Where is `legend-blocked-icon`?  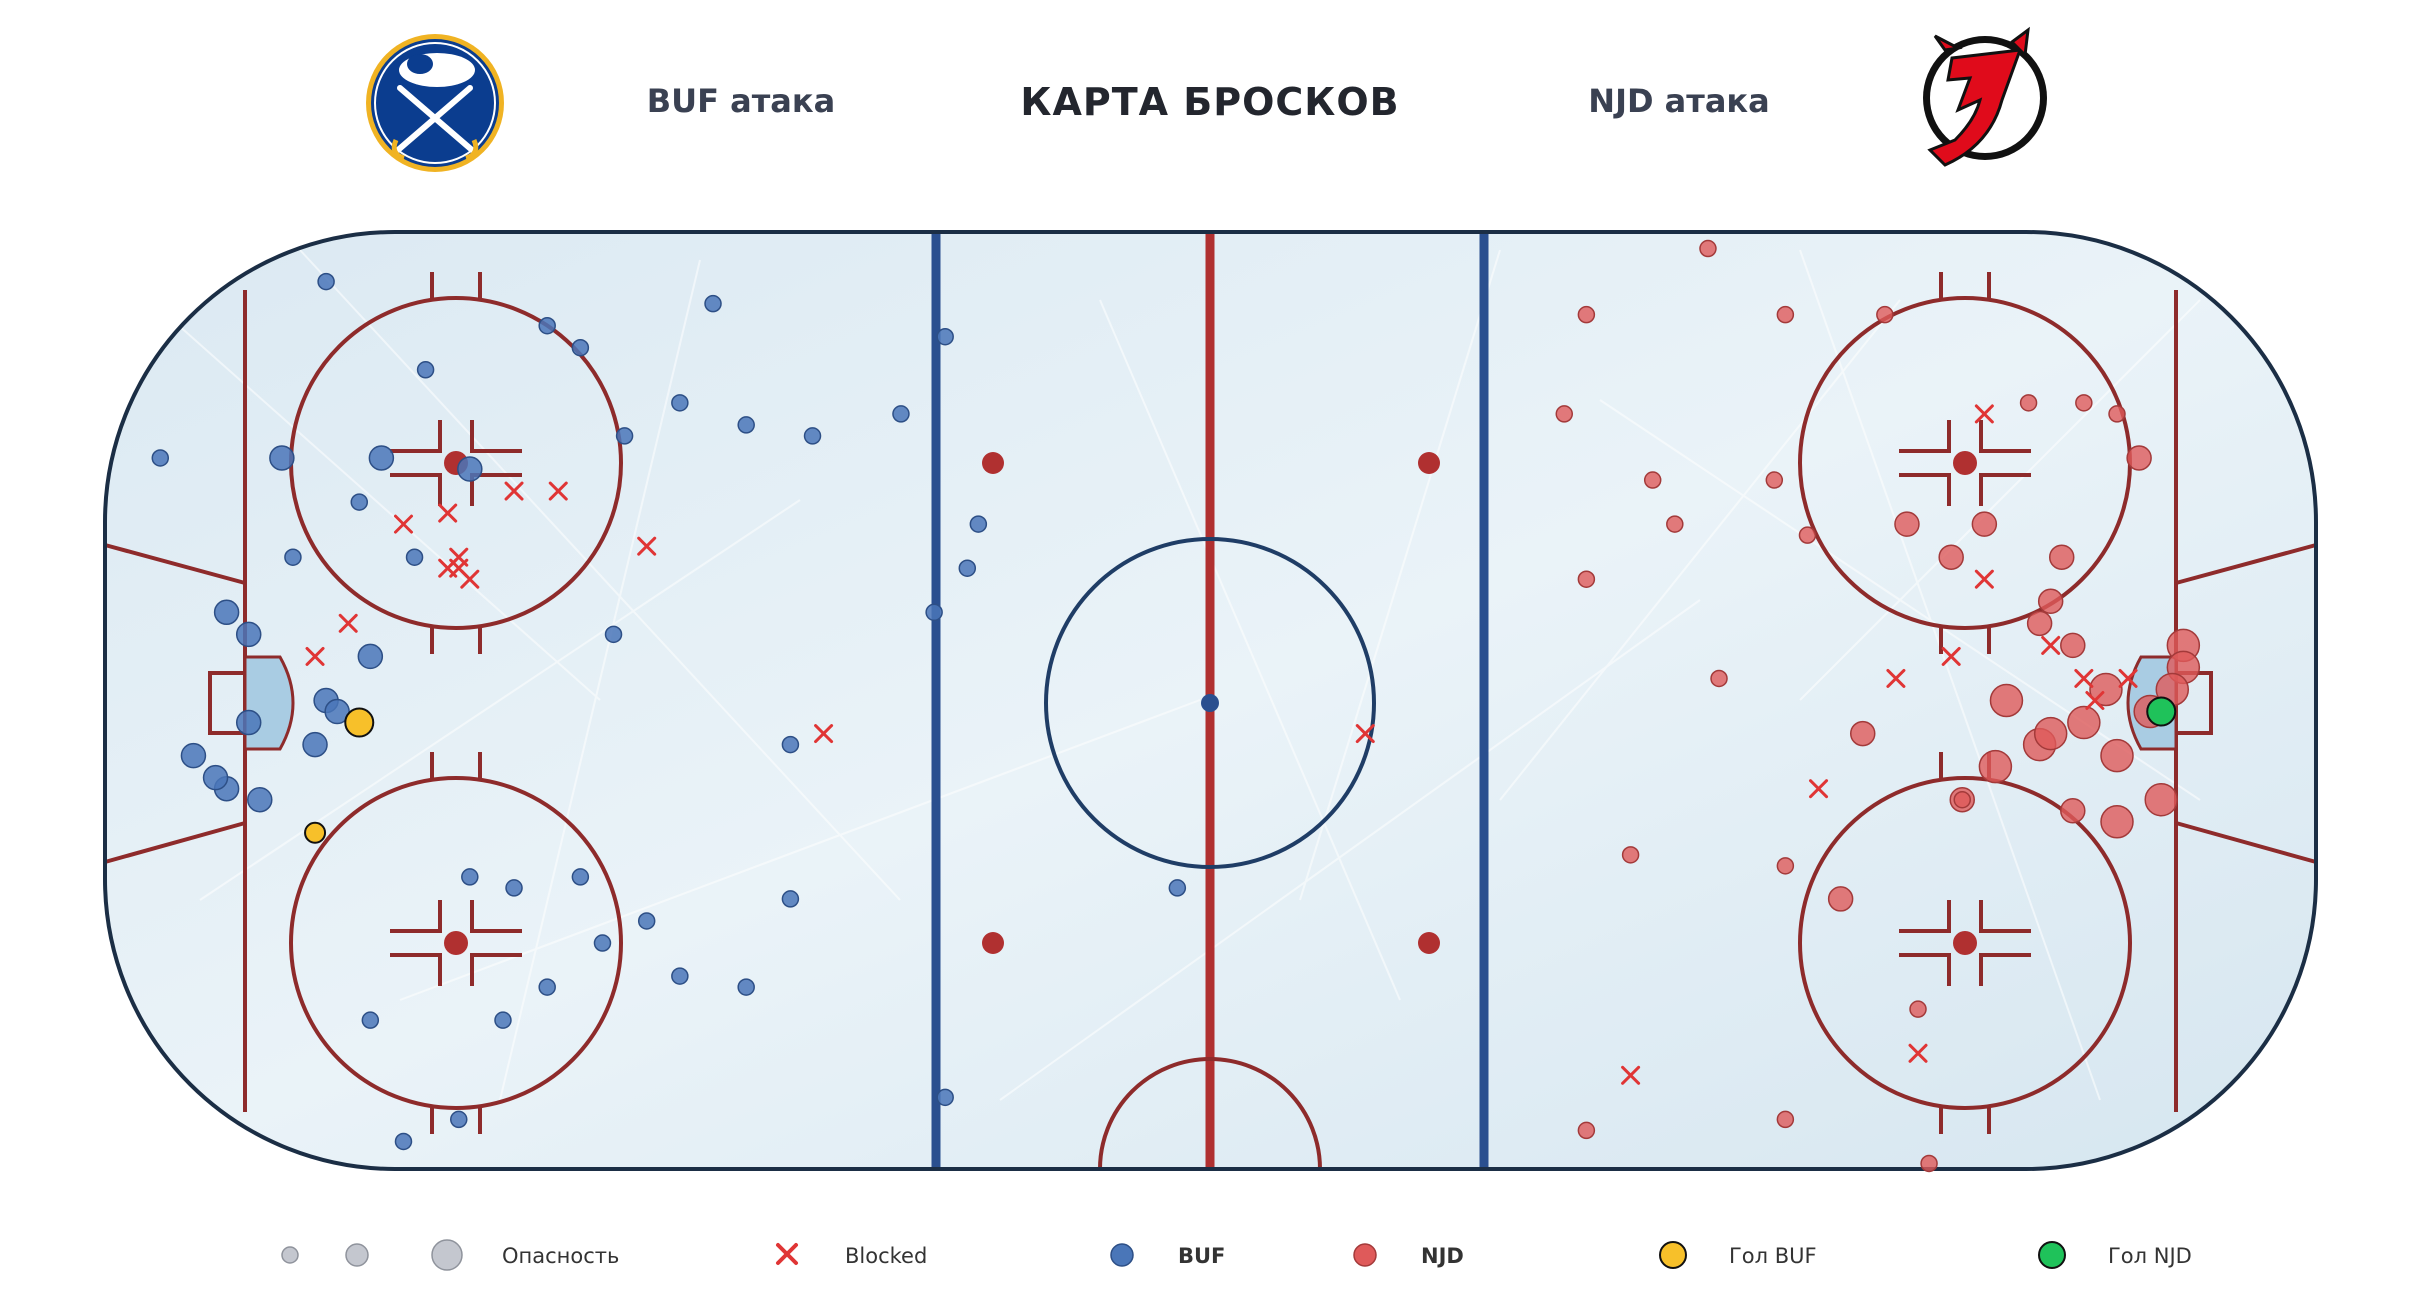 legend-blocked-icon is located at coordinates (787, 1254).